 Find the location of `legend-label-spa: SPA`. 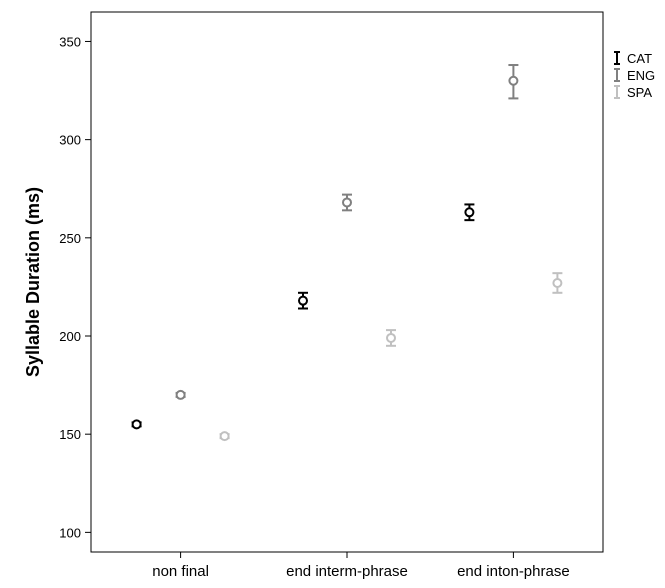

legend-label-spa: SPA is located at coordinates (639, 92).